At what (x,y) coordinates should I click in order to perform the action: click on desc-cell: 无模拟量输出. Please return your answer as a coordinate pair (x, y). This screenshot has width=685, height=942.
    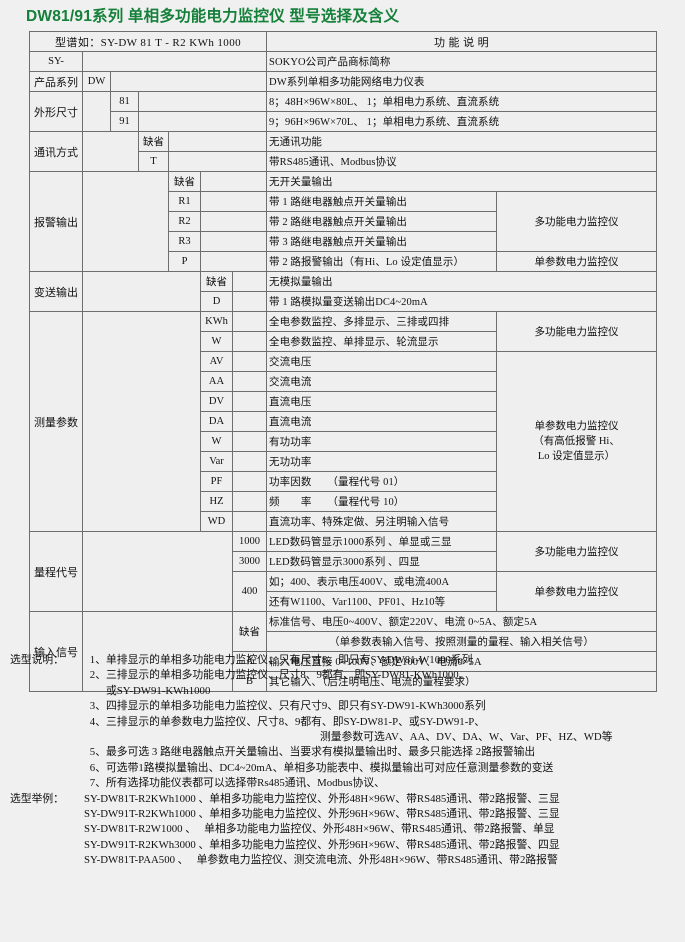
    Looking at the image, I should click on (462, 281).